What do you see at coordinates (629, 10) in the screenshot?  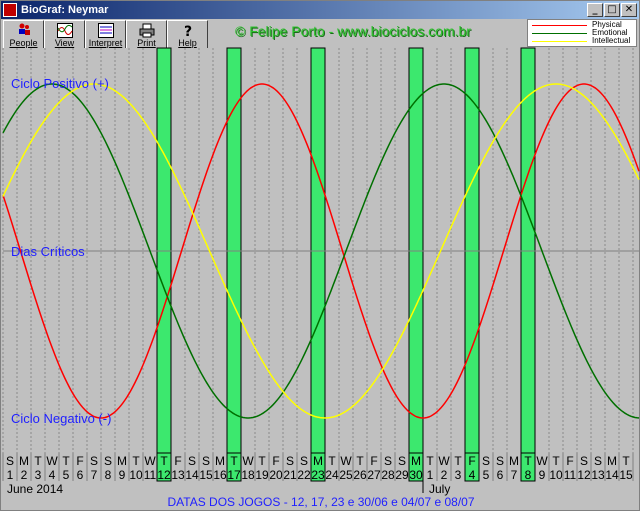 I see `close-button: ✕` at bounding box center [629, 10].